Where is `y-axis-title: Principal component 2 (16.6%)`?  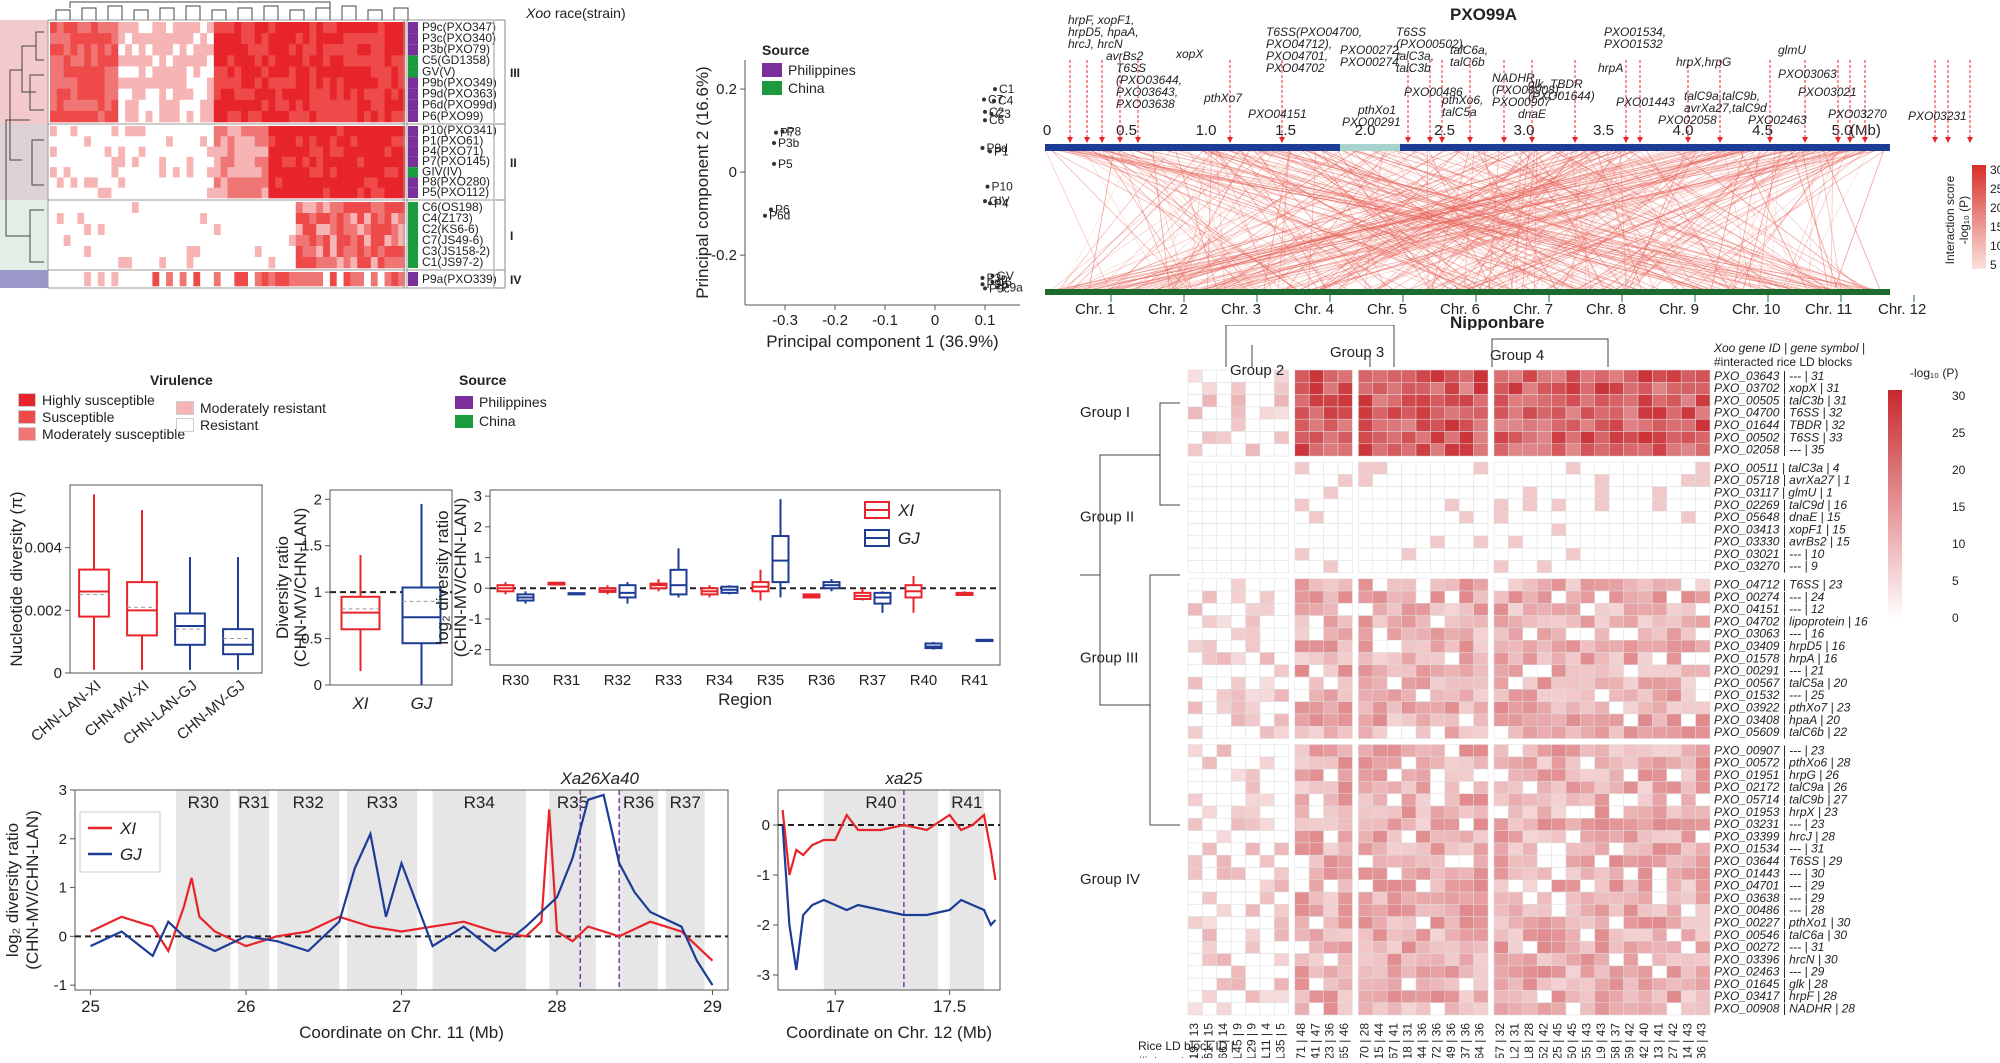 y-axis-title: Principal component 2 (16.6%) is located at coordinates (702, 182).